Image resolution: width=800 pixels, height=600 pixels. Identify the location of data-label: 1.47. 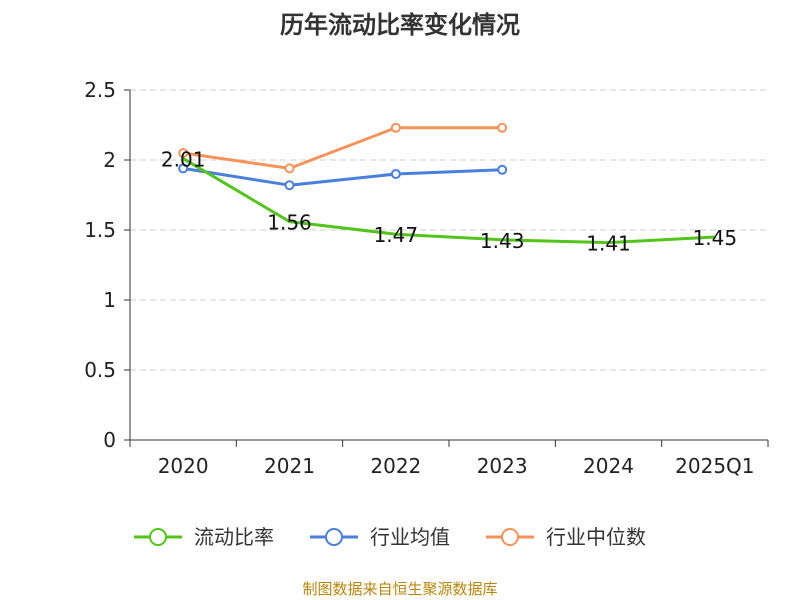
(396, 235).